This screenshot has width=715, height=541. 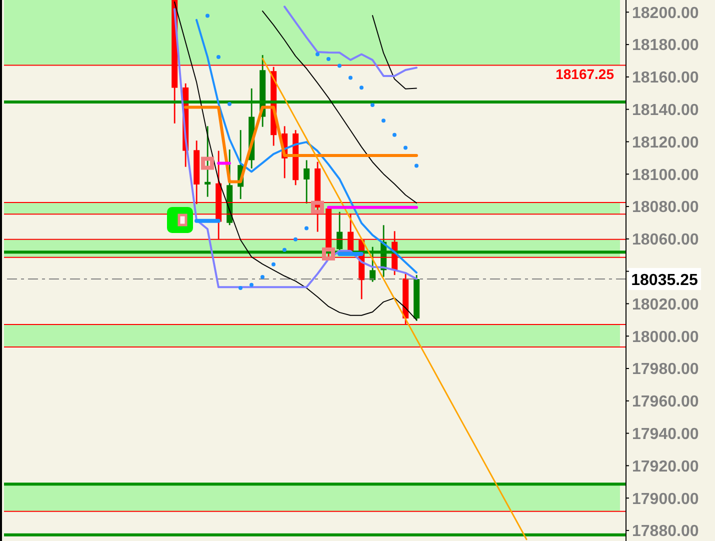 I want to click on y-tick-label: 18020.00, so click(x=665, y=305).